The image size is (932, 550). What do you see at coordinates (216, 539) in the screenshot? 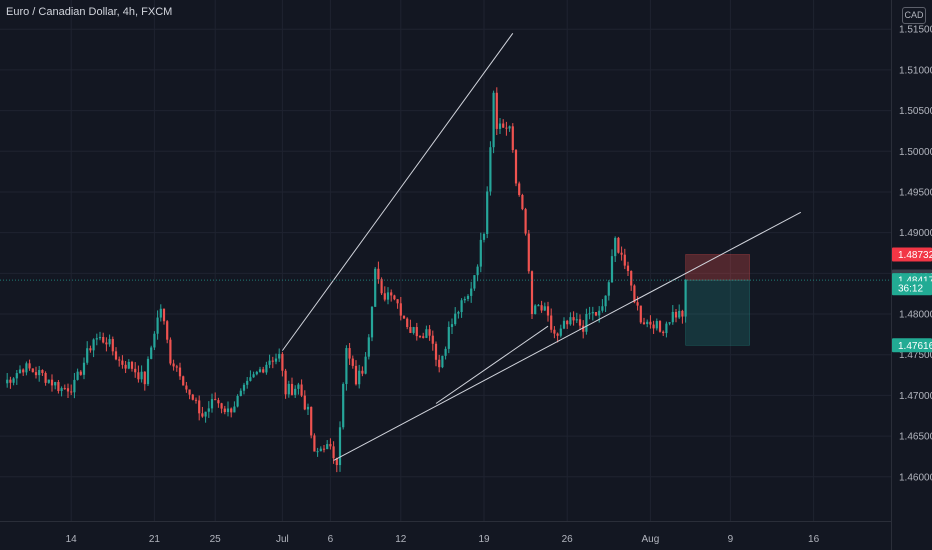
I see `time-tick-label: 25` at bounding box center [216, 539].